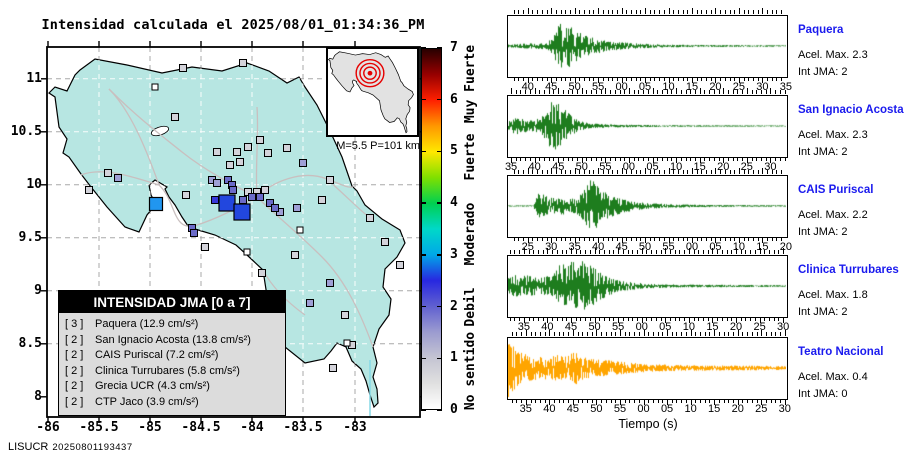 The width and height of the screenshot is (910, 460). What do you see at coordinates (574, 86) in the screenshot?
I see `time-tick-label: 50` at bounding box center [574, 86].